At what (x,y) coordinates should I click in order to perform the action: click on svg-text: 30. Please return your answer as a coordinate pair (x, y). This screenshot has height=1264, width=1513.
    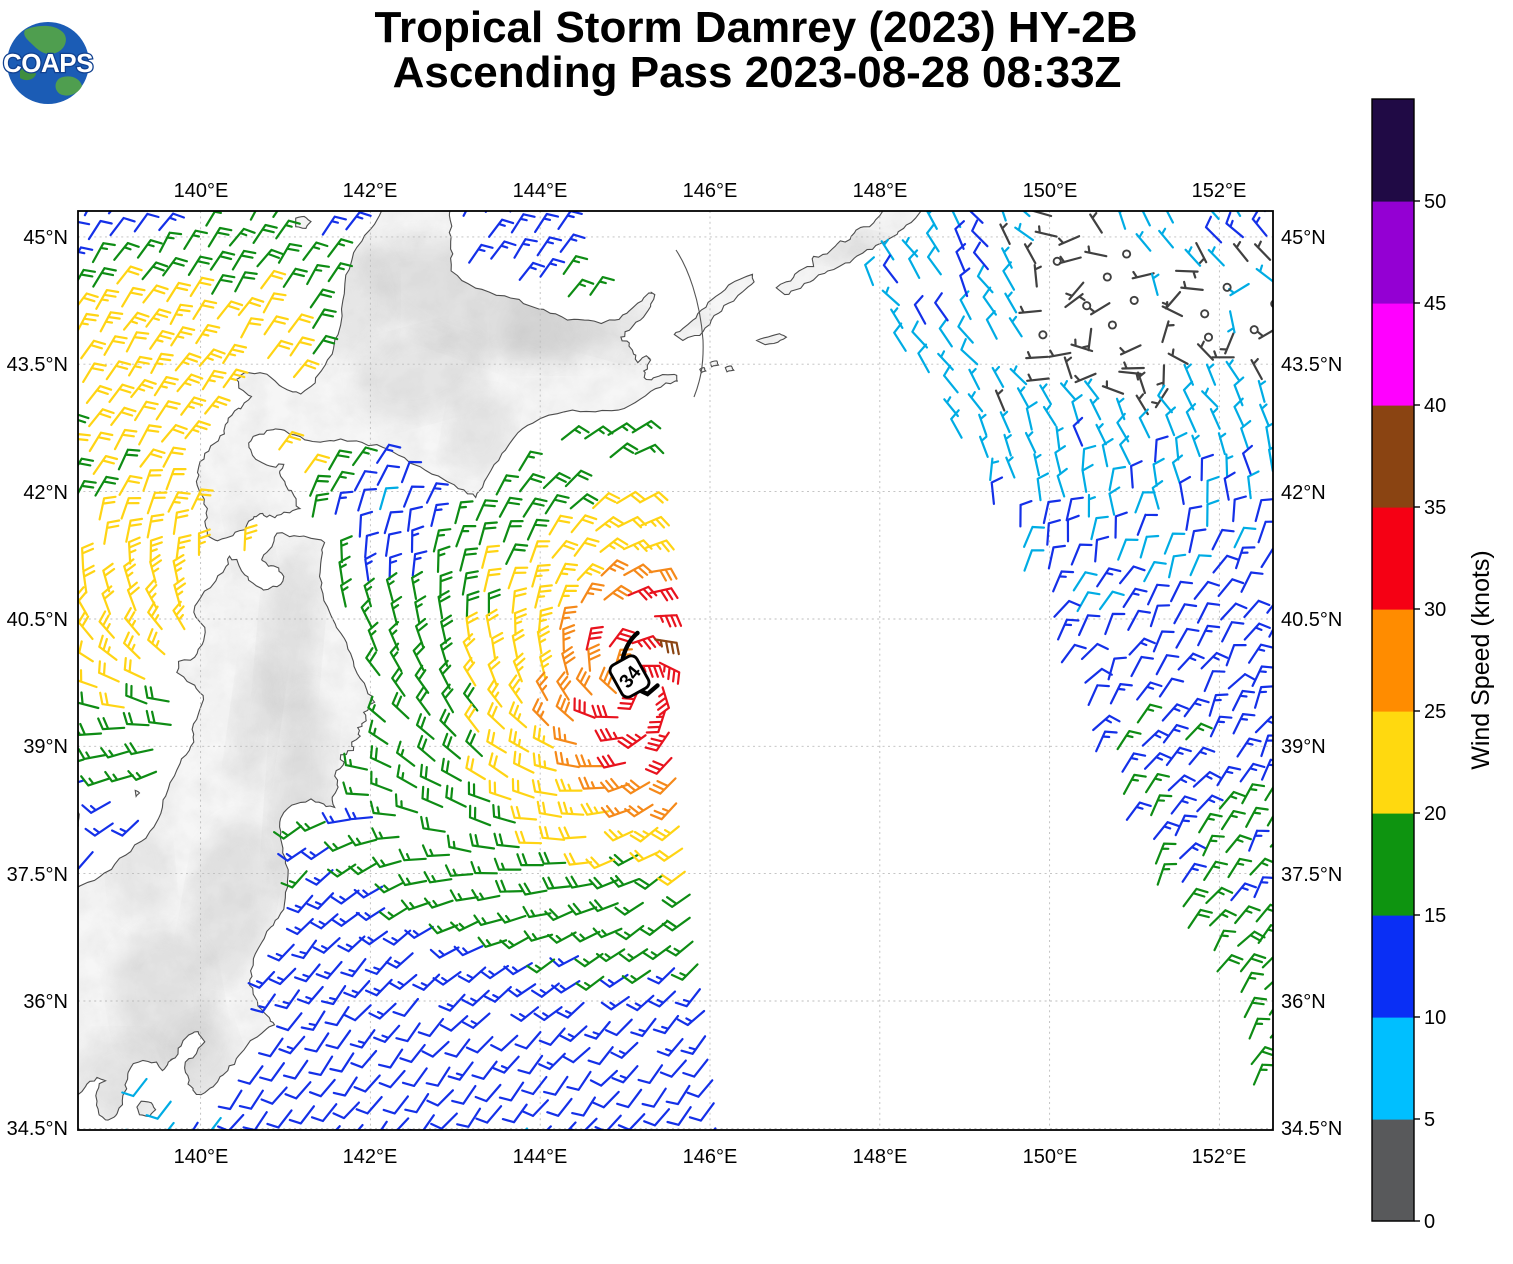
    Looking at the image, I should click on (1435, 610).